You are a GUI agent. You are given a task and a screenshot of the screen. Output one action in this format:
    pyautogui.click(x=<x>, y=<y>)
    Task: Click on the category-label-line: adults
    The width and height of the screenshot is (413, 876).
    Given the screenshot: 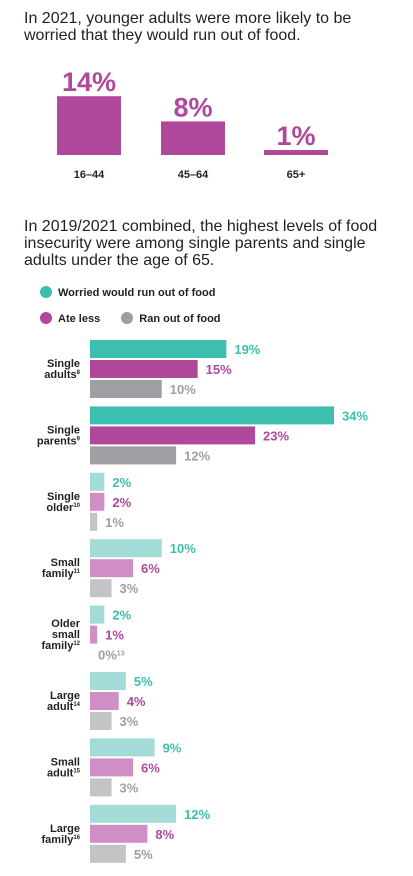 What is the action you would take?
    pyautogui.click(x=60, y=375)
    